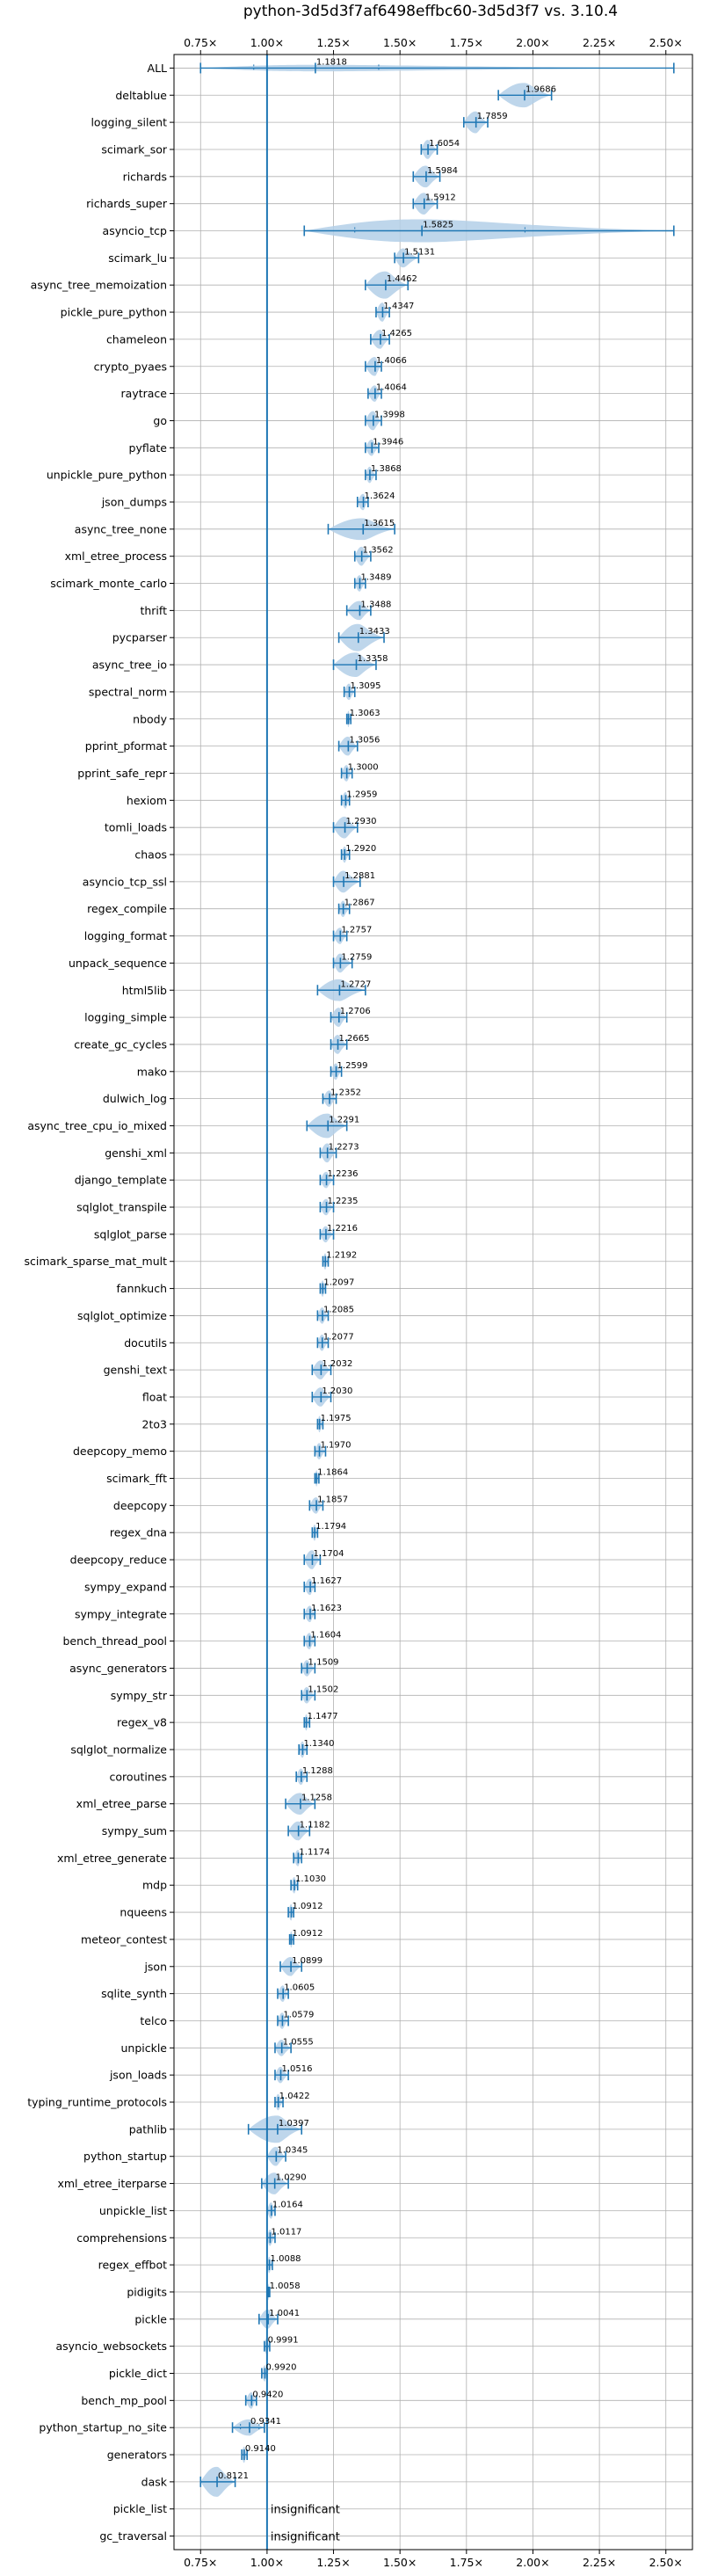 Image resolution: width=703 pixels, height=2576 pixels. What do you see at coordinates (142, 1722) in the screenshot?
I see `category-label: regex_v8` at bounding box center [142, 1722].